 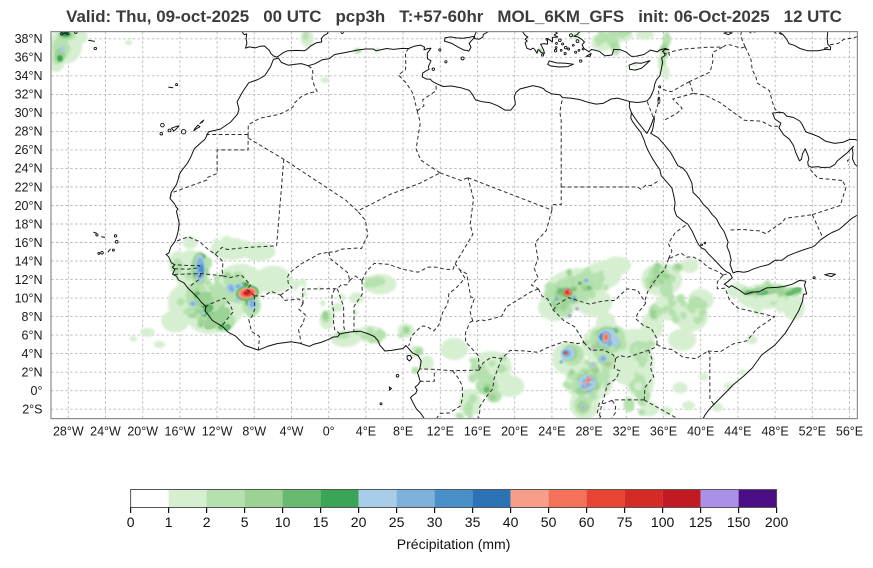 I want to click on svg-text: 12°W, so click(x=217, y=432).